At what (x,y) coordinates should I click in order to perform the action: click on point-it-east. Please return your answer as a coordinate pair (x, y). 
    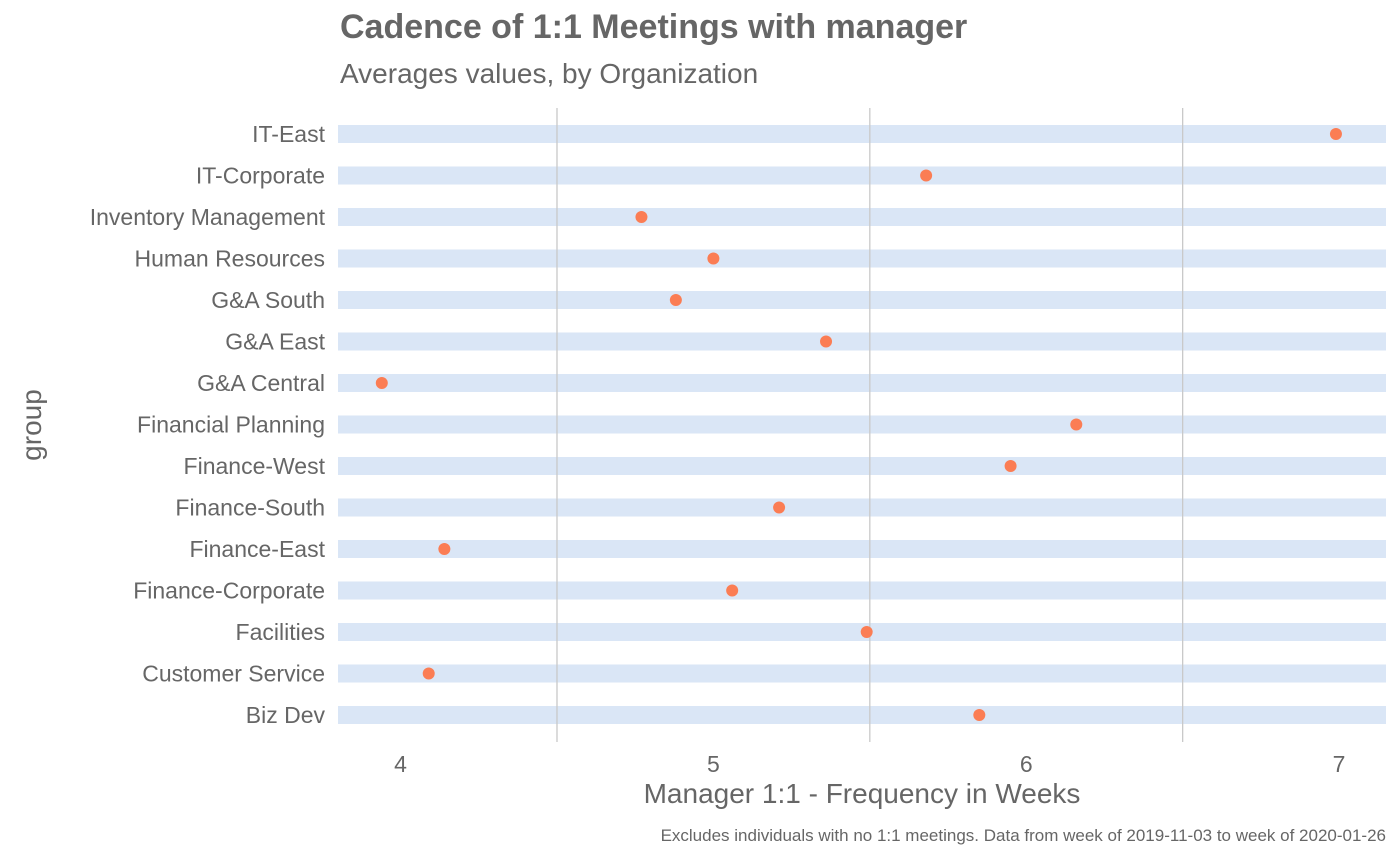
    Looking at the image, I should click on (1335, 134).